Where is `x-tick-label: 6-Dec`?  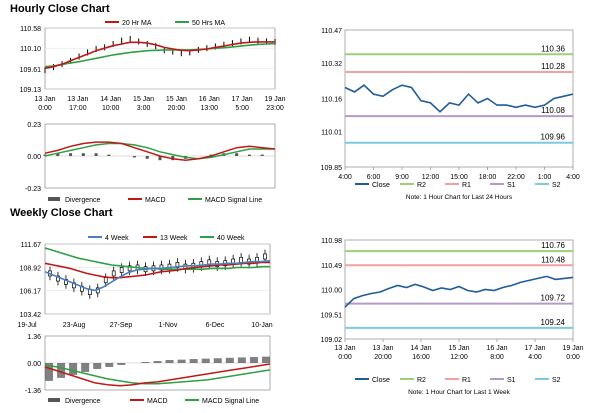
x-tick-label: 6-Dec is located at coordinates (215, 325).